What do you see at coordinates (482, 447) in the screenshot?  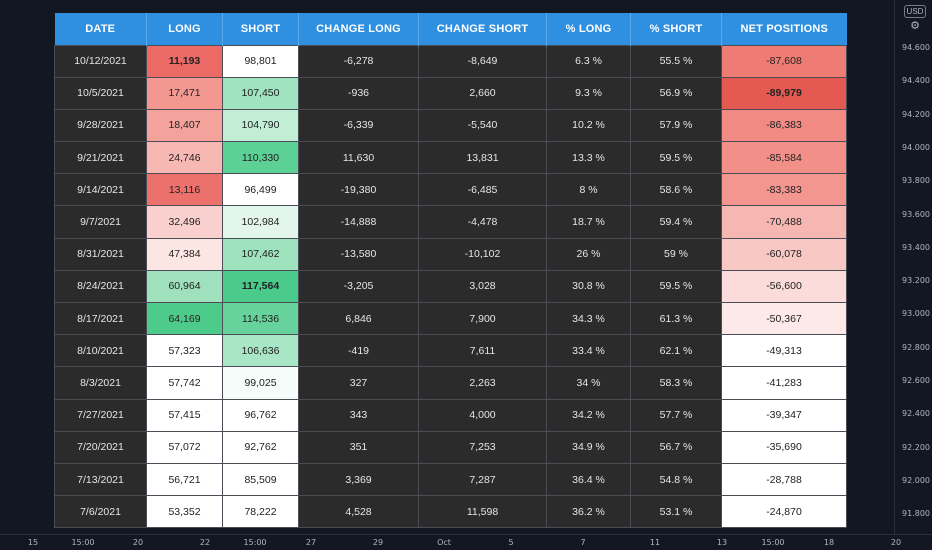 I see `cell-change-short: 7,253` at bounding box center [482, 447].